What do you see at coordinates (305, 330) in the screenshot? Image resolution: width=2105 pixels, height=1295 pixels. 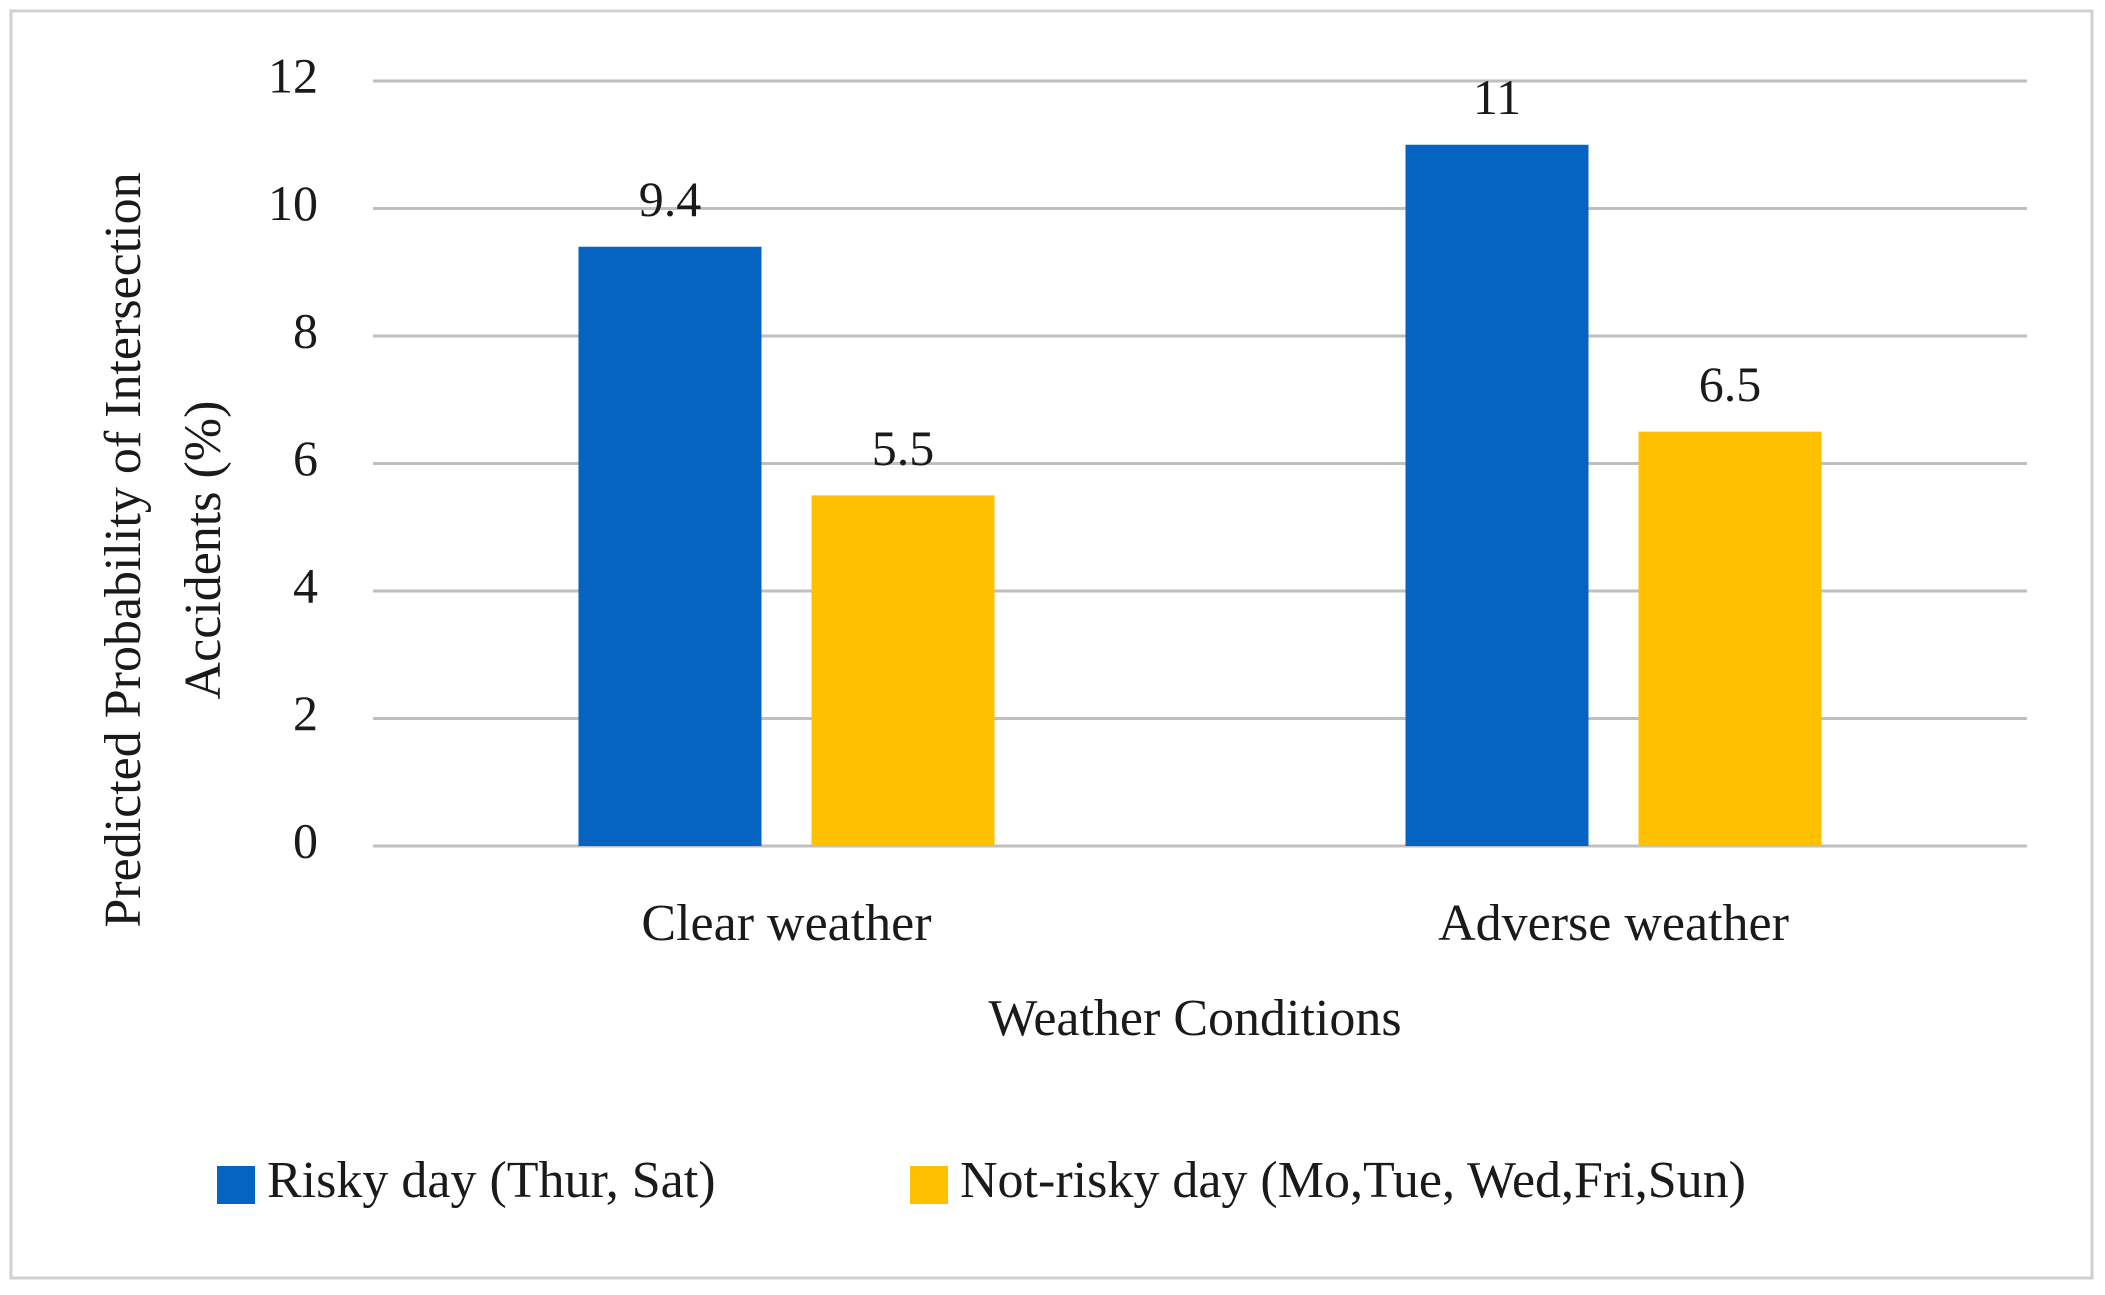 I see `y-tick-label: 8` at bounding box center [305, 330].